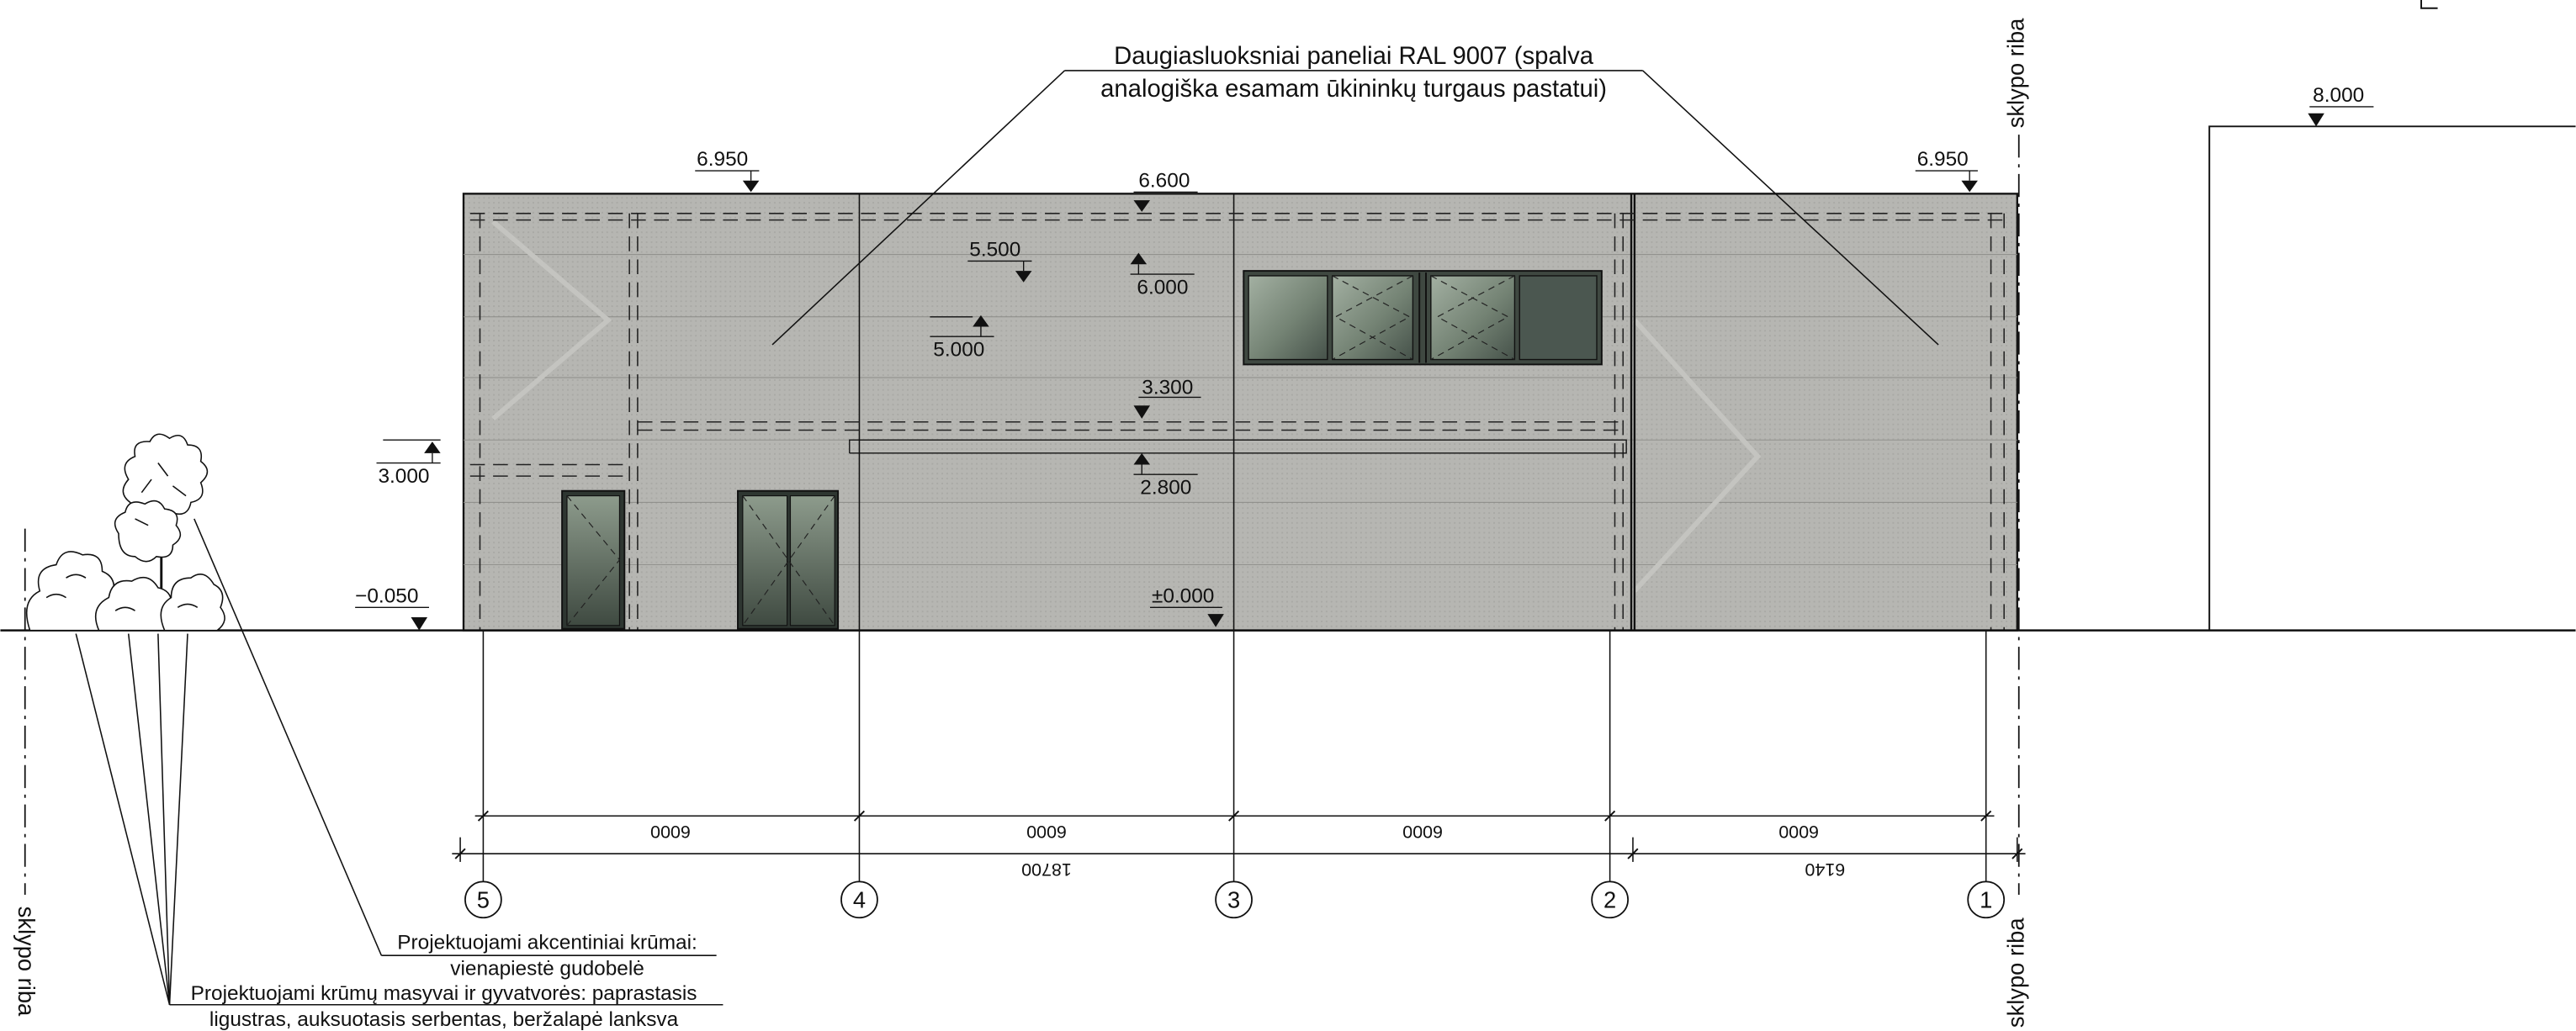 The width and height of the screenshot is (2576, 1031). Describe the element at coordinates (1162, 287) in the screenshot. I see `svg-text: 6.000` at that location.